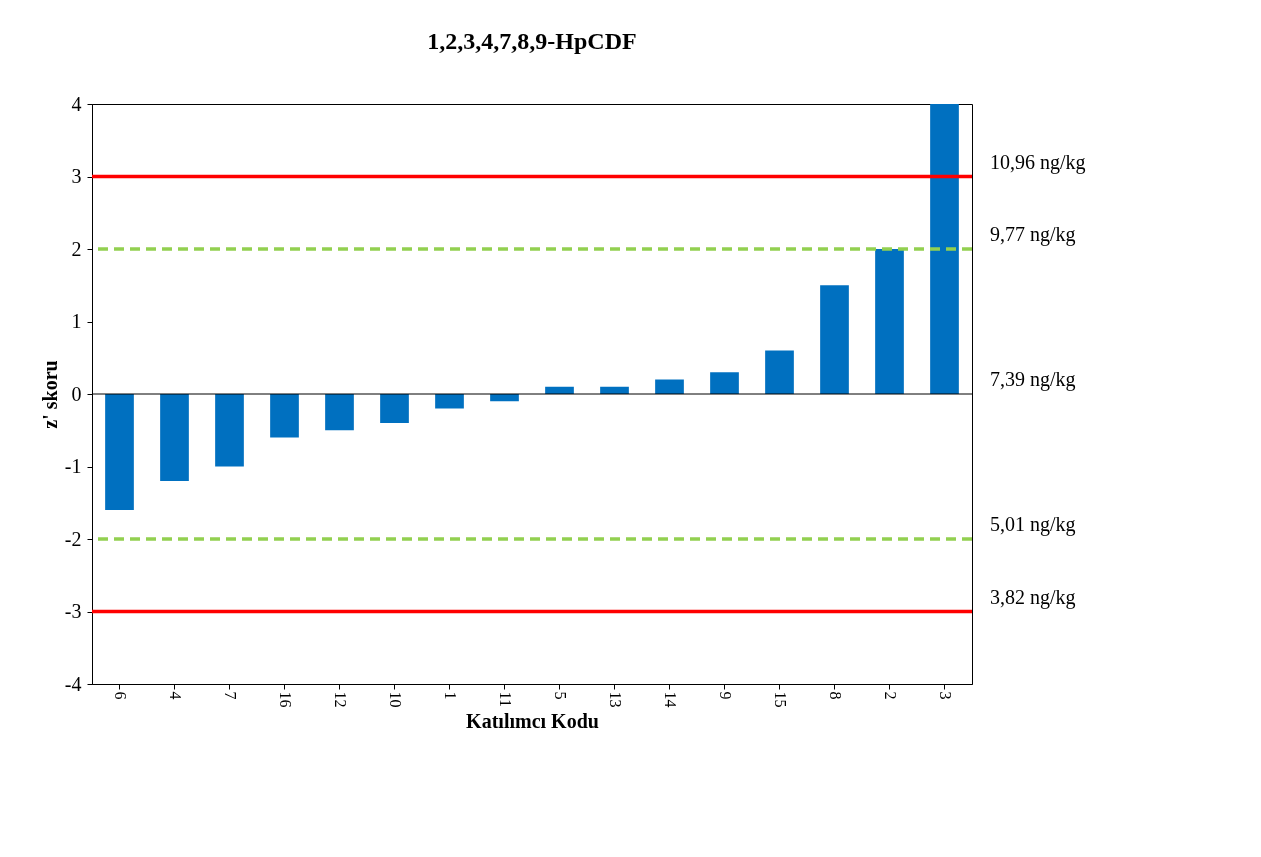  I want to click on ref-line-label: 7,39 ng/kg, so click(1033, 379).